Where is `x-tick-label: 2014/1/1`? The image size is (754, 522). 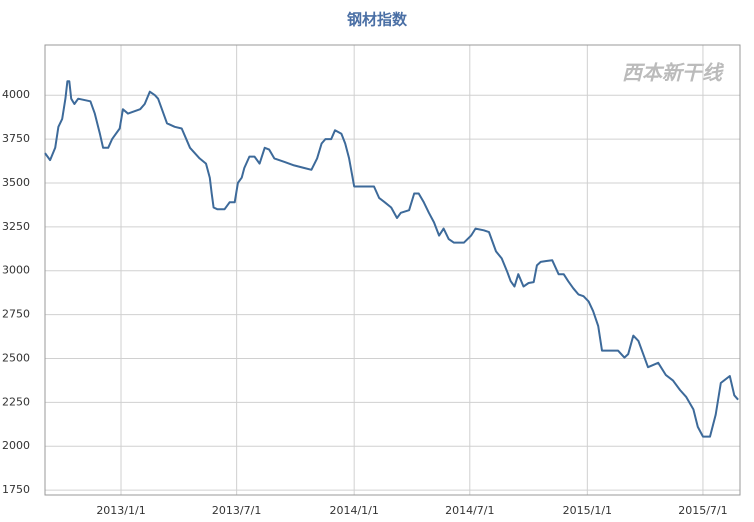
x-tick-label: 2014/1/1 is located at coordinates (353, 510).